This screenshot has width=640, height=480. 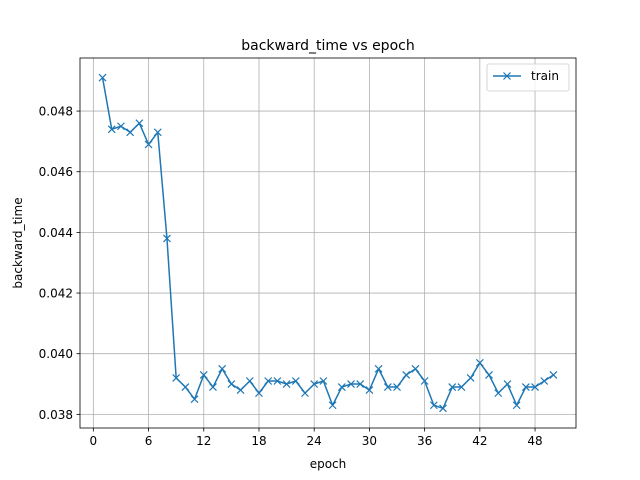 What do you see at coordinates (56, 112) in the screenshot?
I see `y-tick-label: 0.048` at bounding box center [56, 112].